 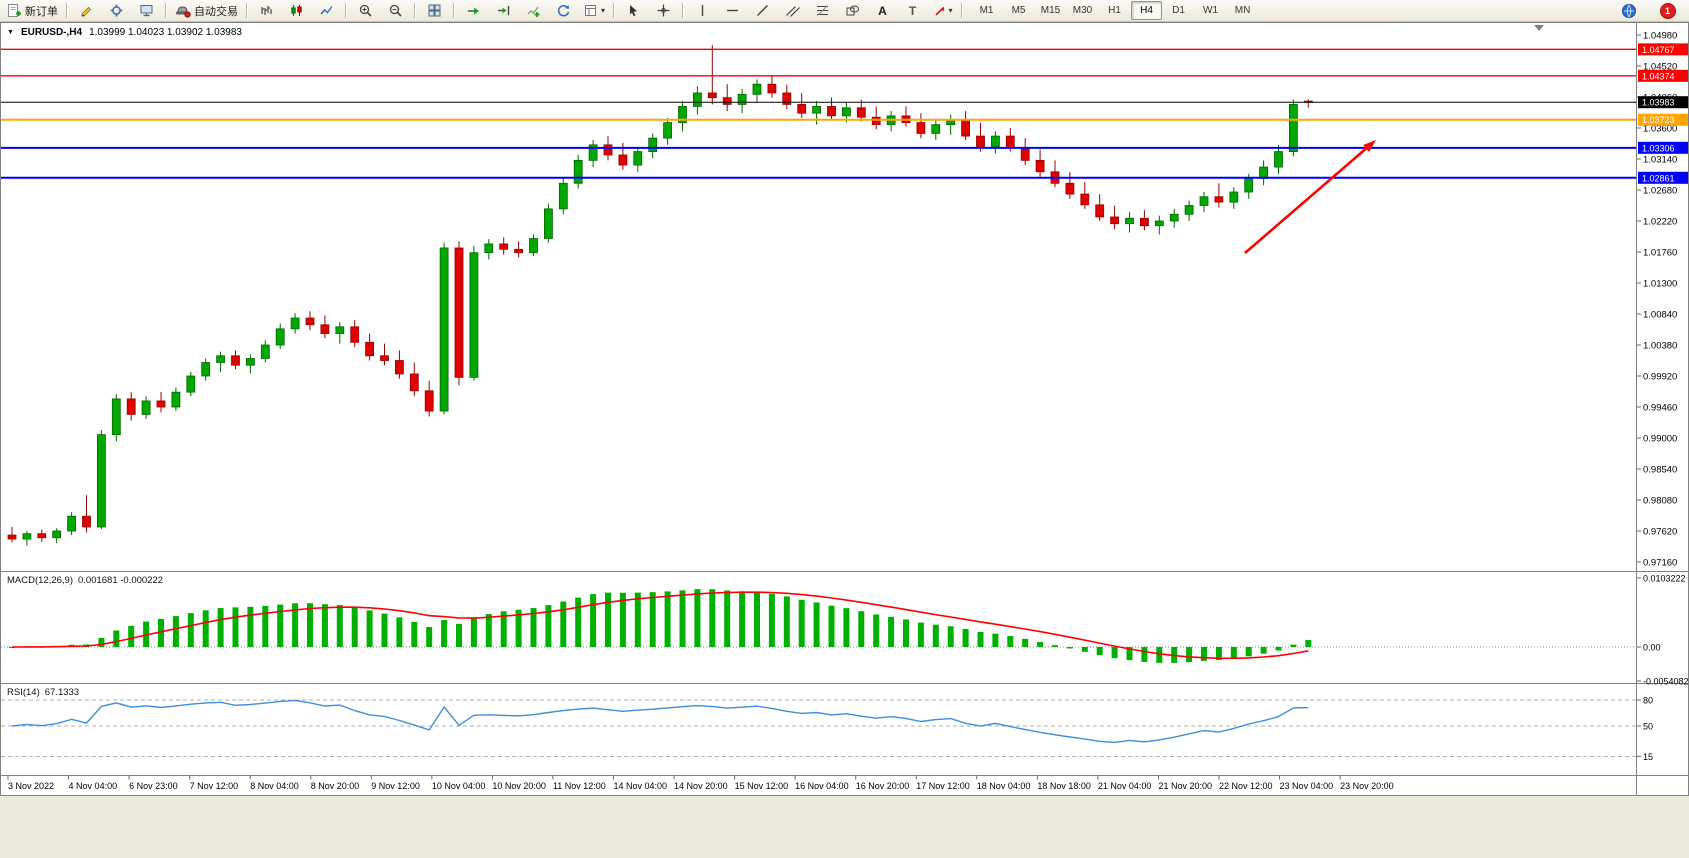 What do you see at coordinates (1660, 36) in the screenshot?
I see `price-axis-label: 1.04980` at bounding box center [1660, 36].